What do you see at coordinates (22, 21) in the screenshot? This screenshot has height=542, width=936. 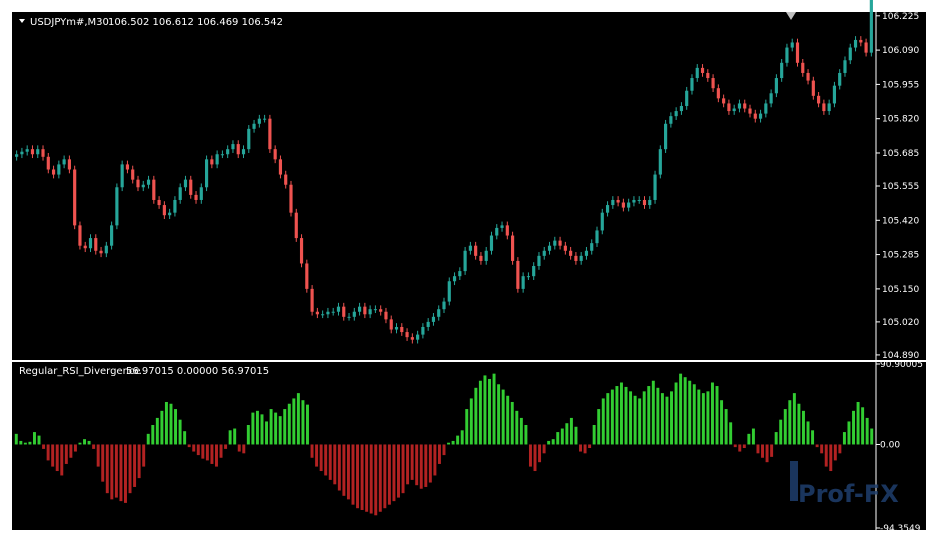 I see `chart-menu-triangle-icon` at bounding box center [22, 21].